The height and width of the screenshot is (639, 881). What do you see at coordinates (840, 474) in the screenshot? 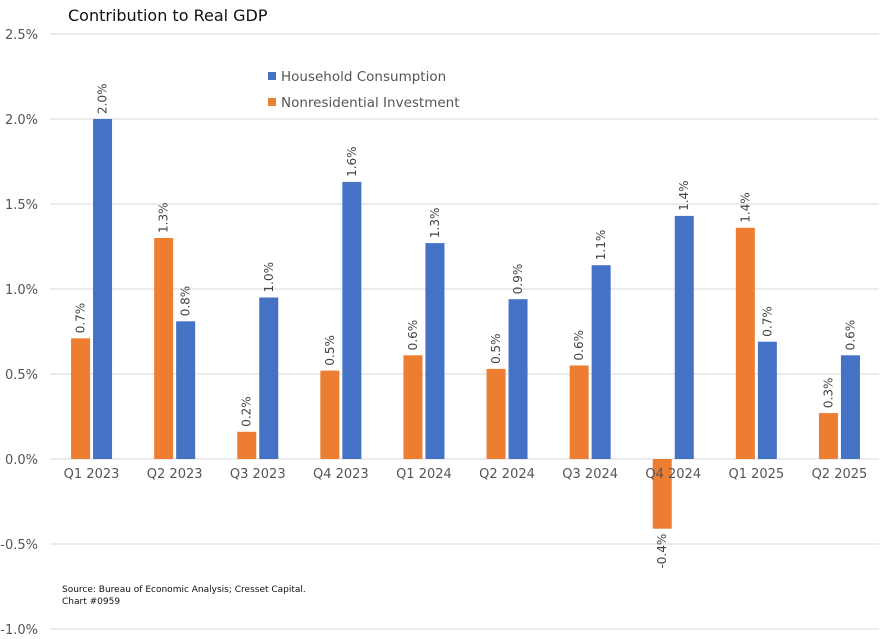
I see `x-tick-label: Q2 2025` at bounding box center [840, 474].